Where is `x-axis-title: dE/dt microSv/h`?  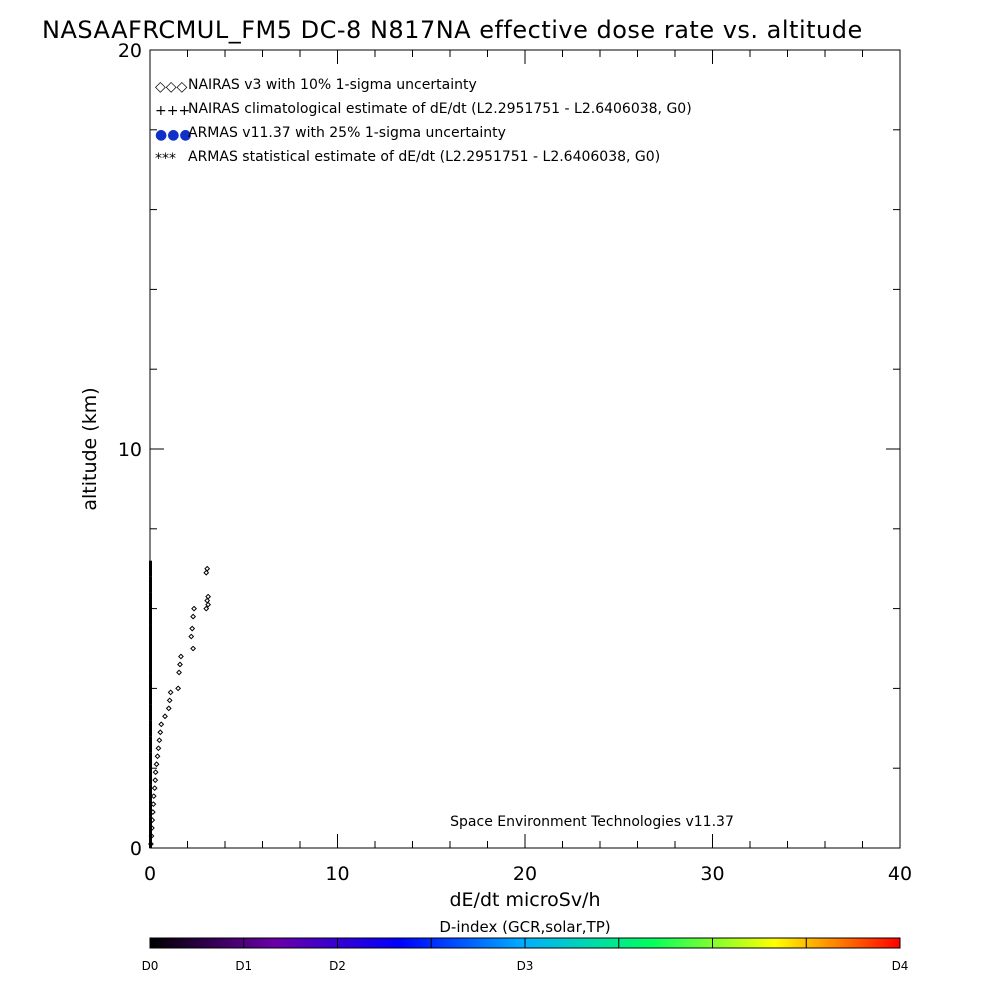 x-axis-title: dE/dt microSv/h is located at coordinates (524, 900).